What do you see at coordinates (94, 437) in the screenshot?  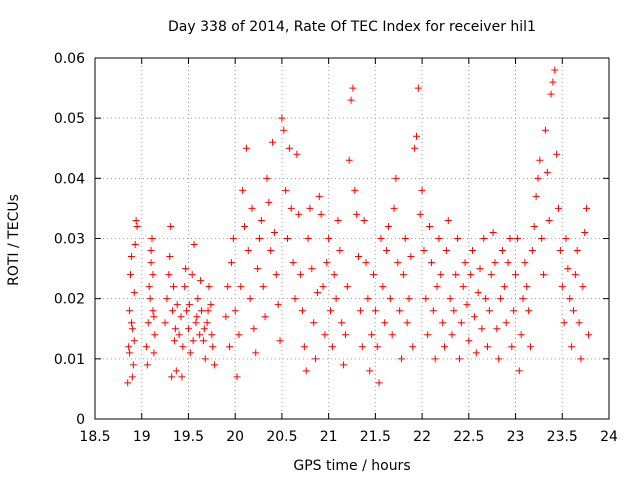 I see `x-tick-label: 18.5` at bounding box center [94, 437].